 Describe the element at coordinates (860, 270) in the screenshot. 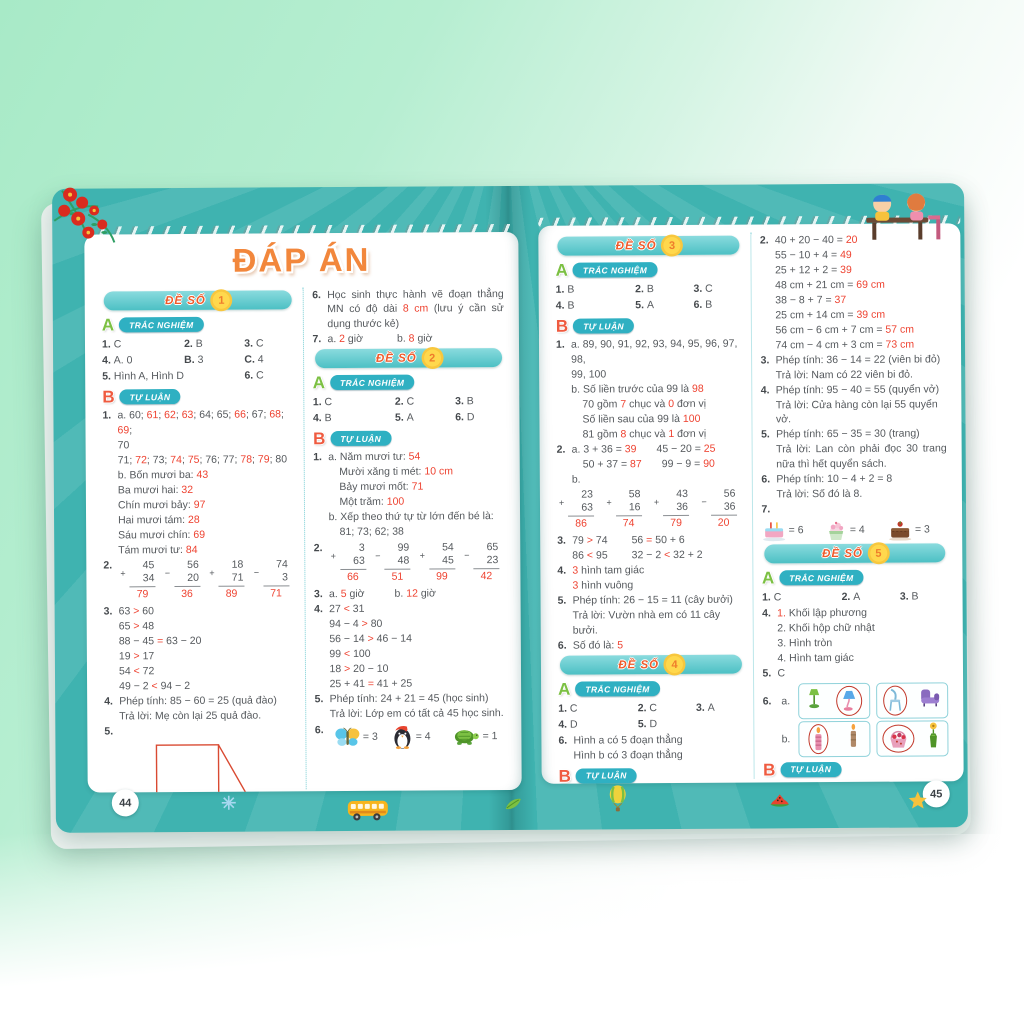

I see `answer-text: 25 + 12 + 2 = 39` at that location.